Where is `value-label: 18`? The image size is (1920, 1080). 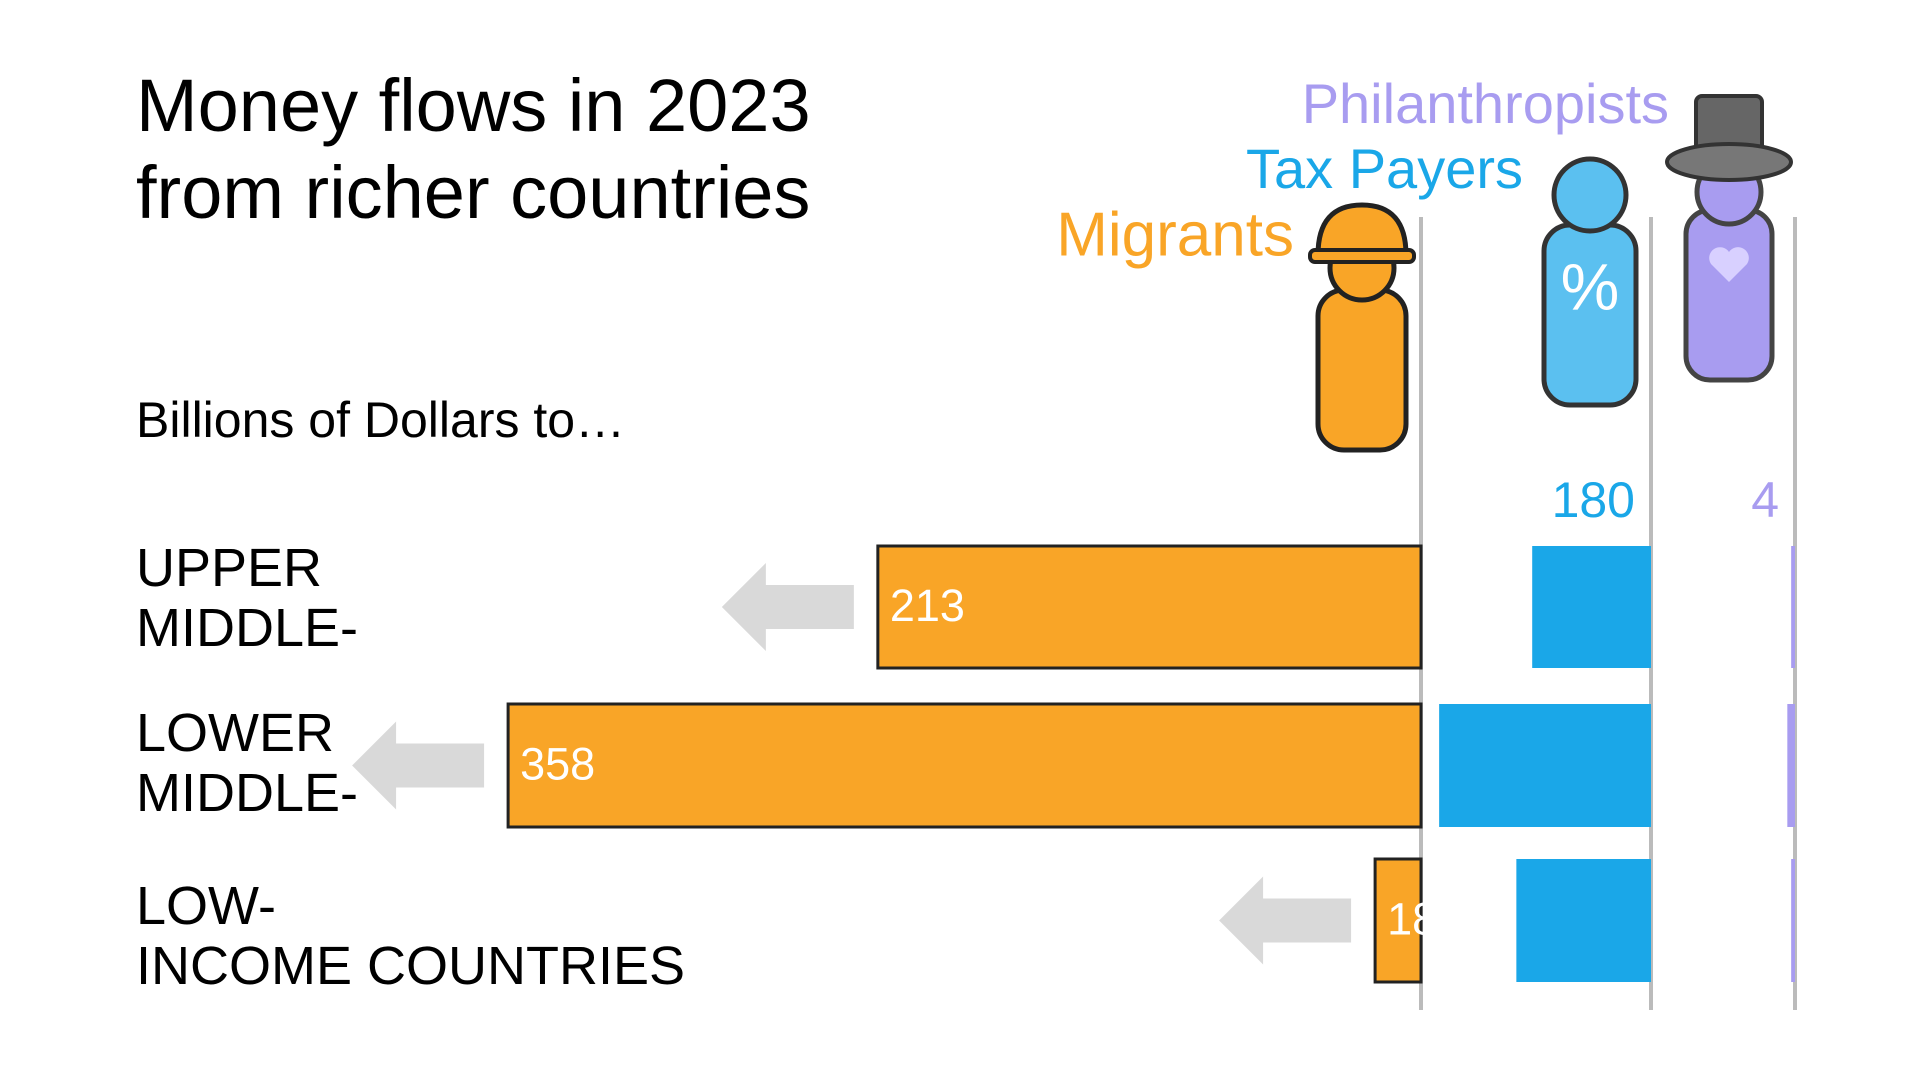
value-label: 18 is located at coordinates (1412, 918).